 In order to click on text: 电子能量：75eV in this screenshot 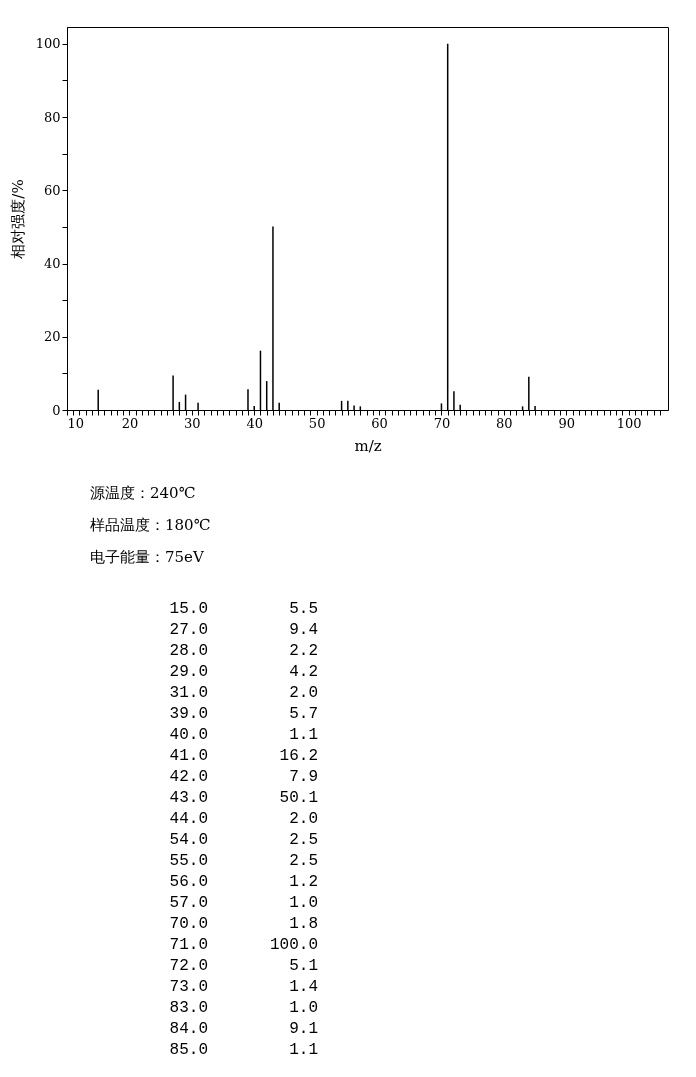, I will do `click(147, 558)`.